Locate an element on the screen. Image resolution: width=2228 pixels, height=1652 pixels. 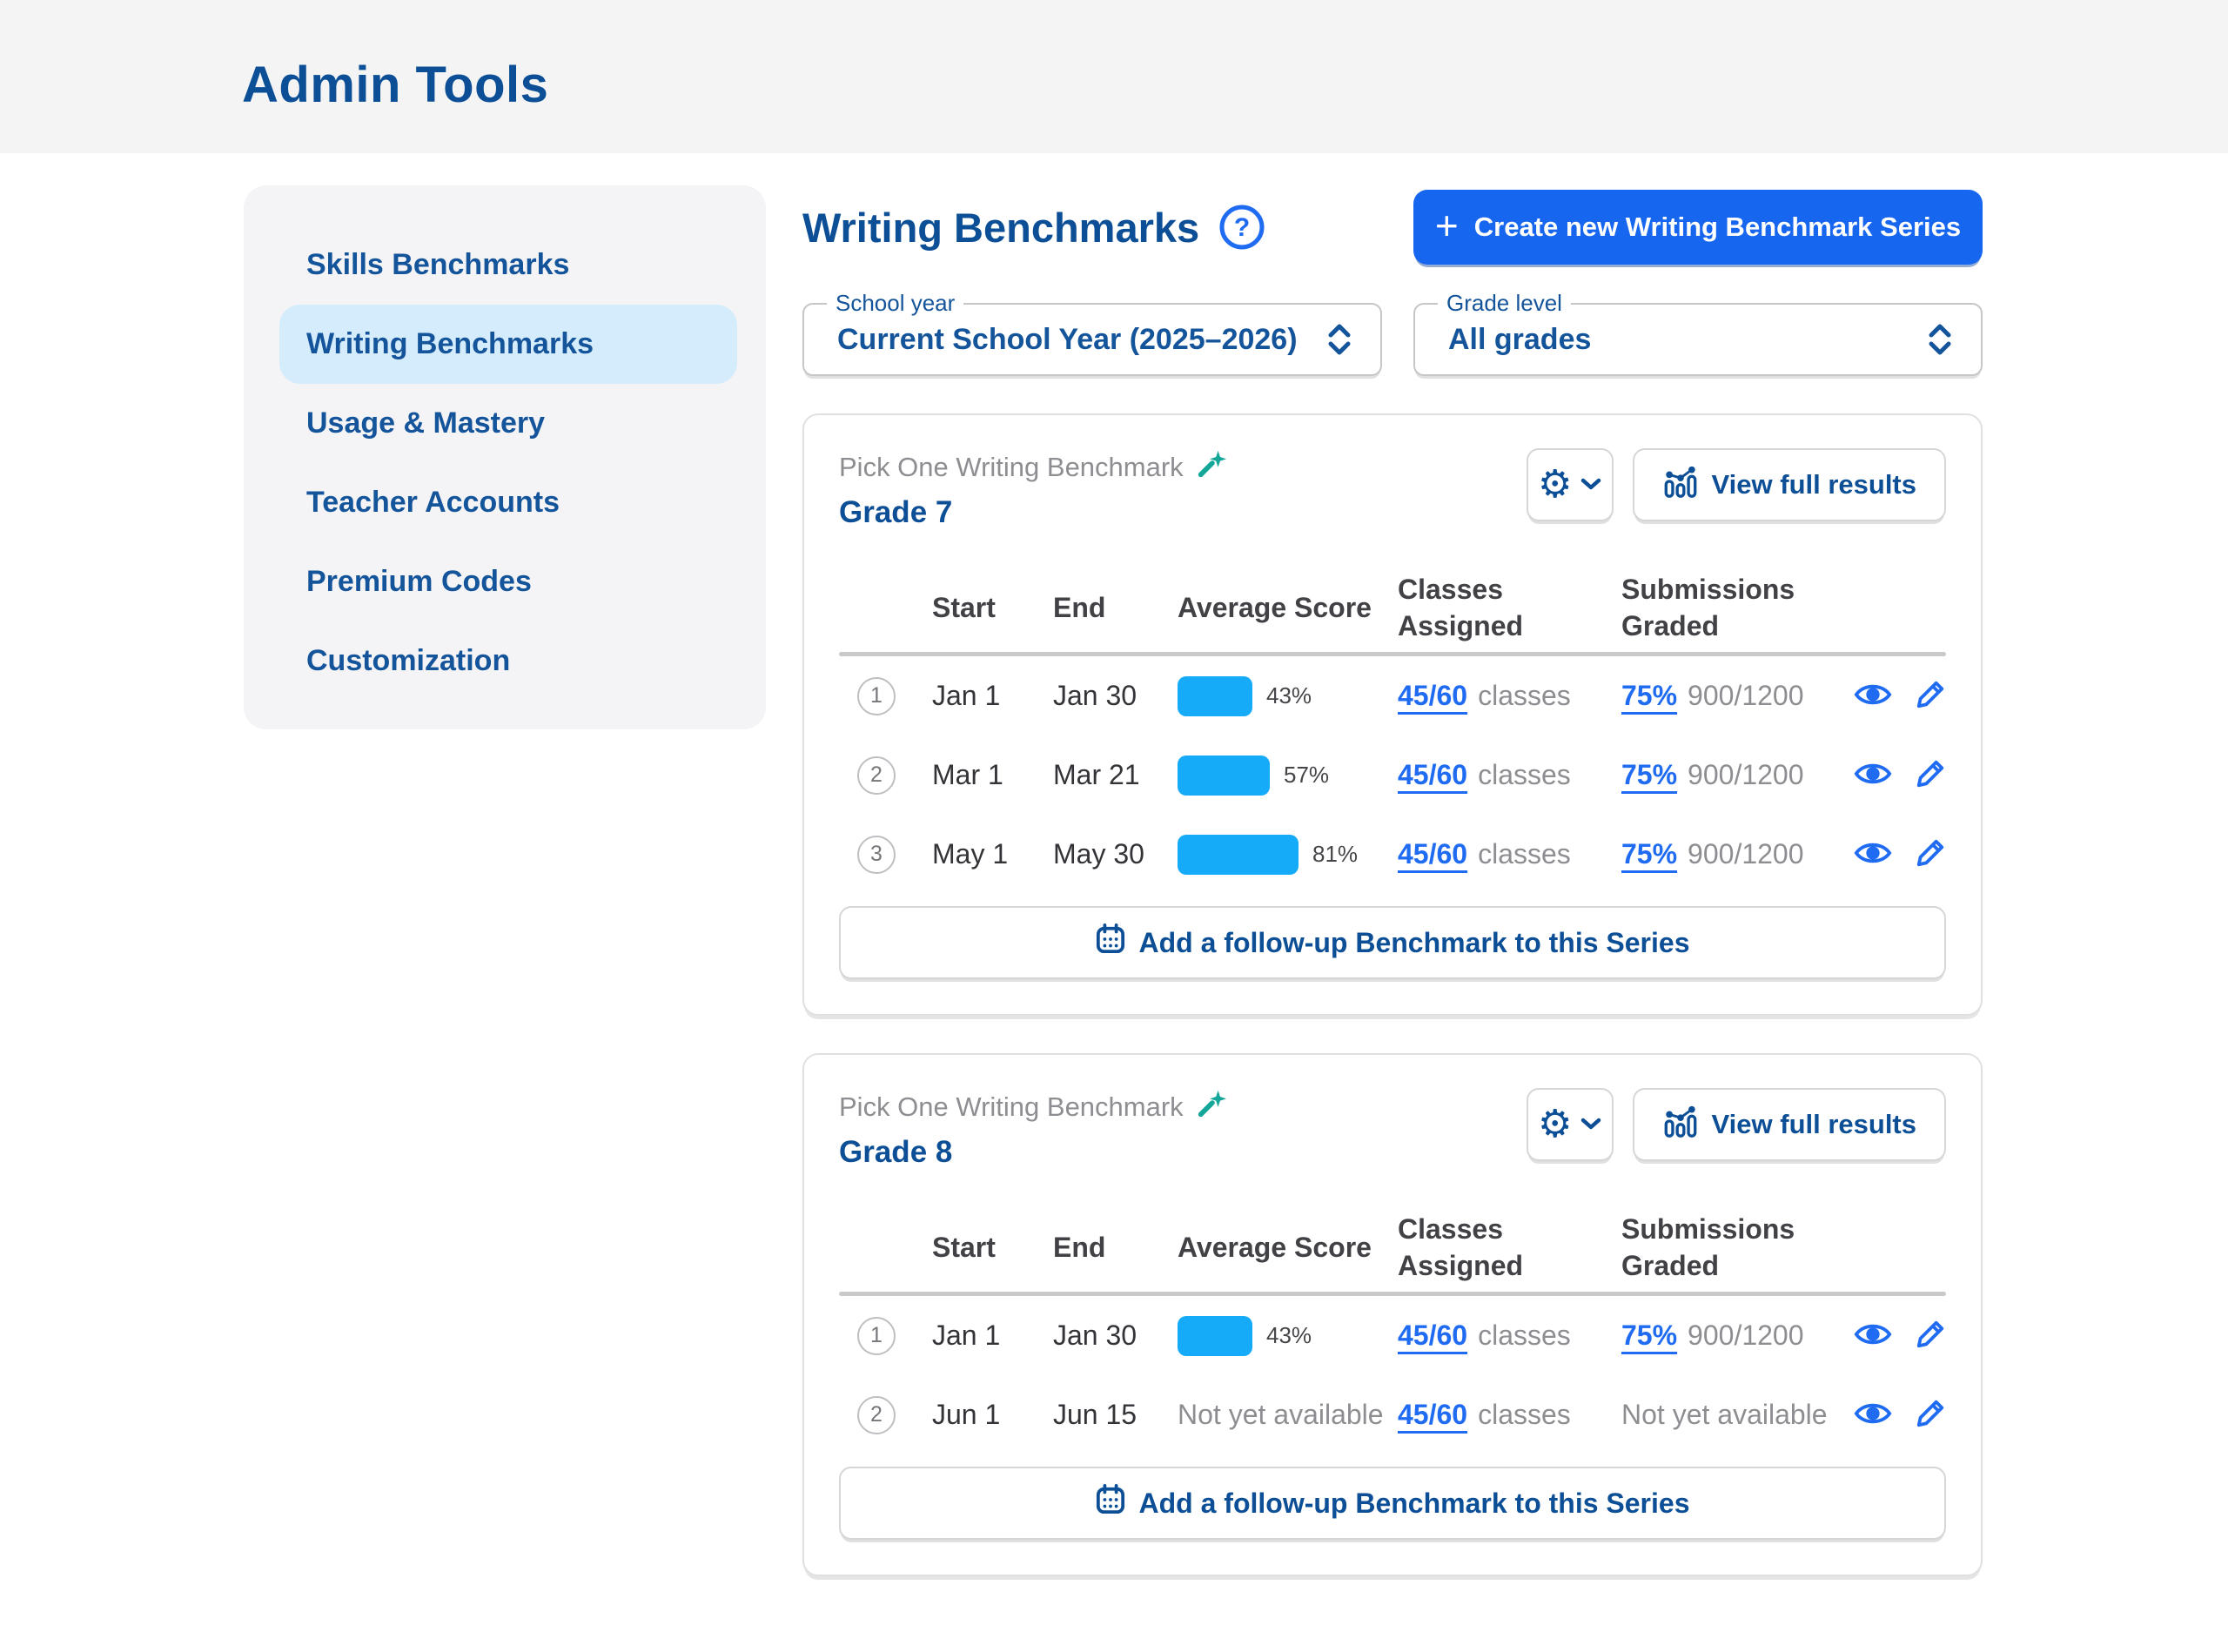
sidebar-item-skills-benchmarks: Skills Benchmarks is located at coordinates (508, 265).